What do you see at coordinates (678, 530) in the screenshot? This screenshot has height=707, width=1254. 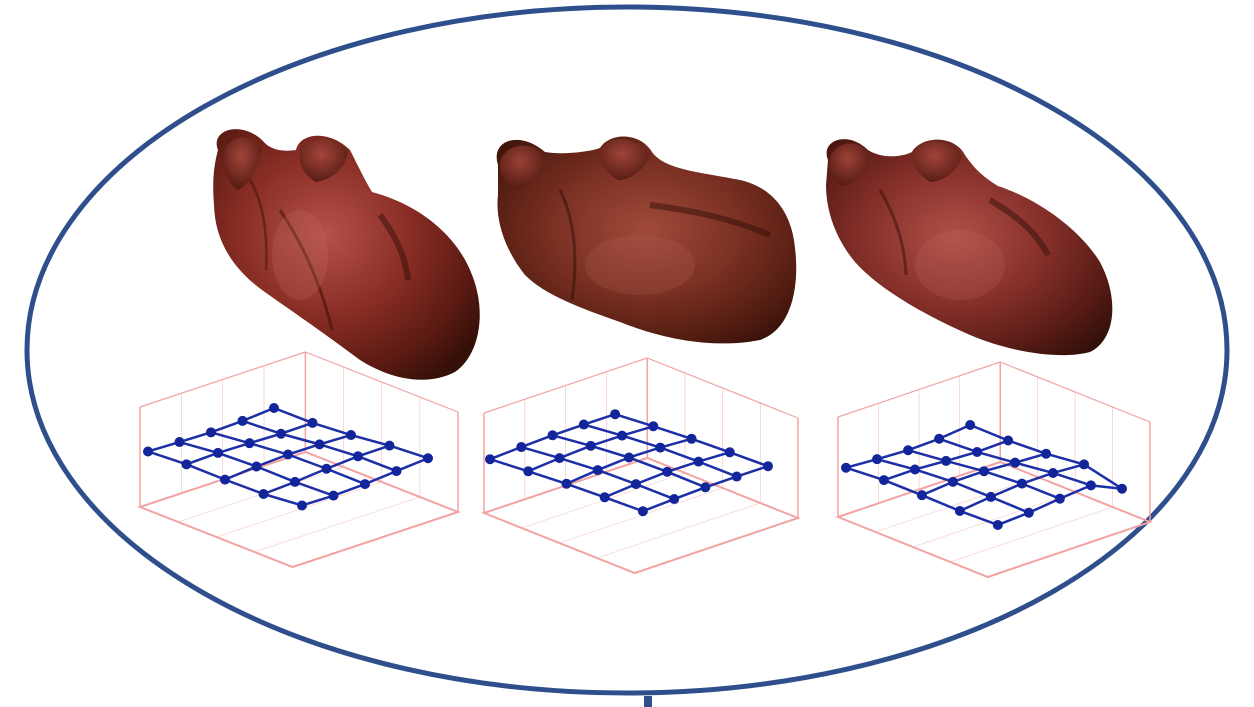 I see `box-gridline` at bounding box center [678, 530].